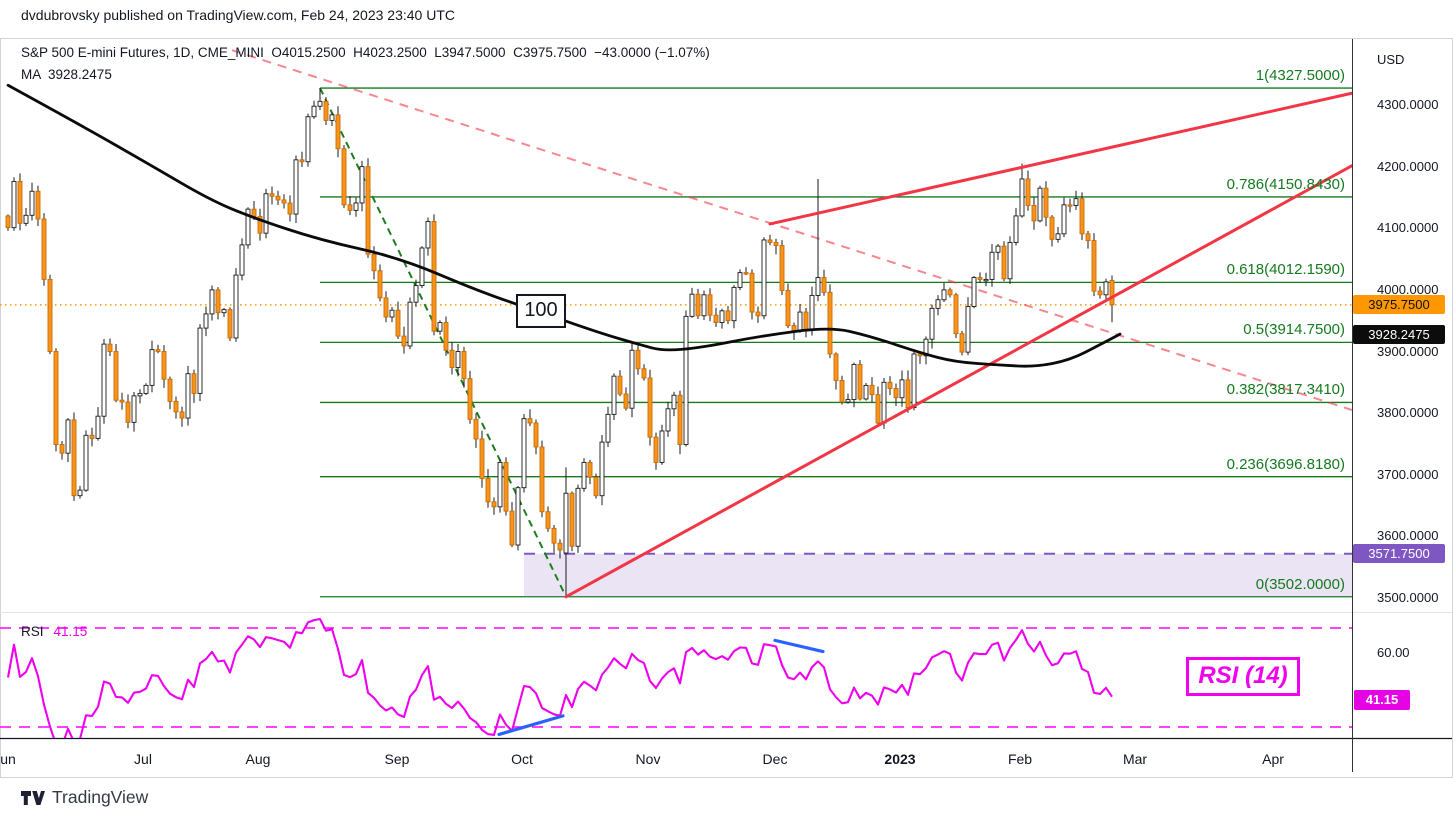  Describe the element at coordinates (100, 797) in the screenshot. I see `tradingview-wordmark: TradingView` at that location.